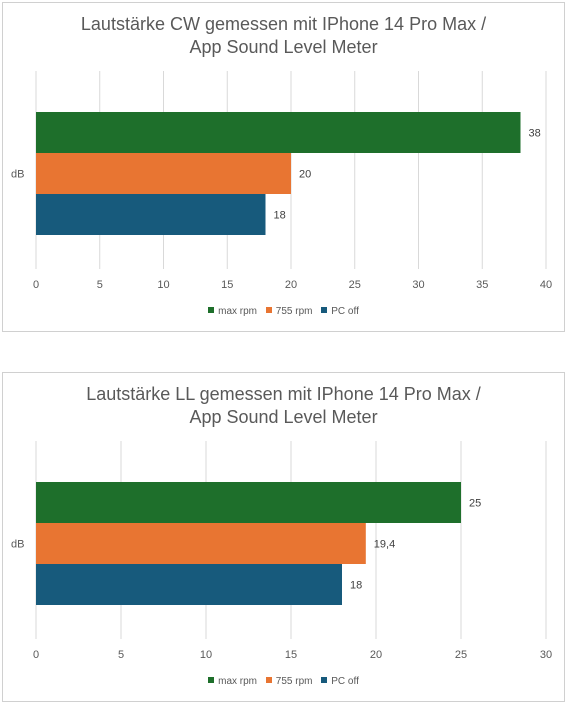 Image resolution: width=567 pixels, height=703 pixels. What do you see at coordinates (546, 285) in the screenshot?
I see `x-tick-label: 40` at bounding box center [546, 285].